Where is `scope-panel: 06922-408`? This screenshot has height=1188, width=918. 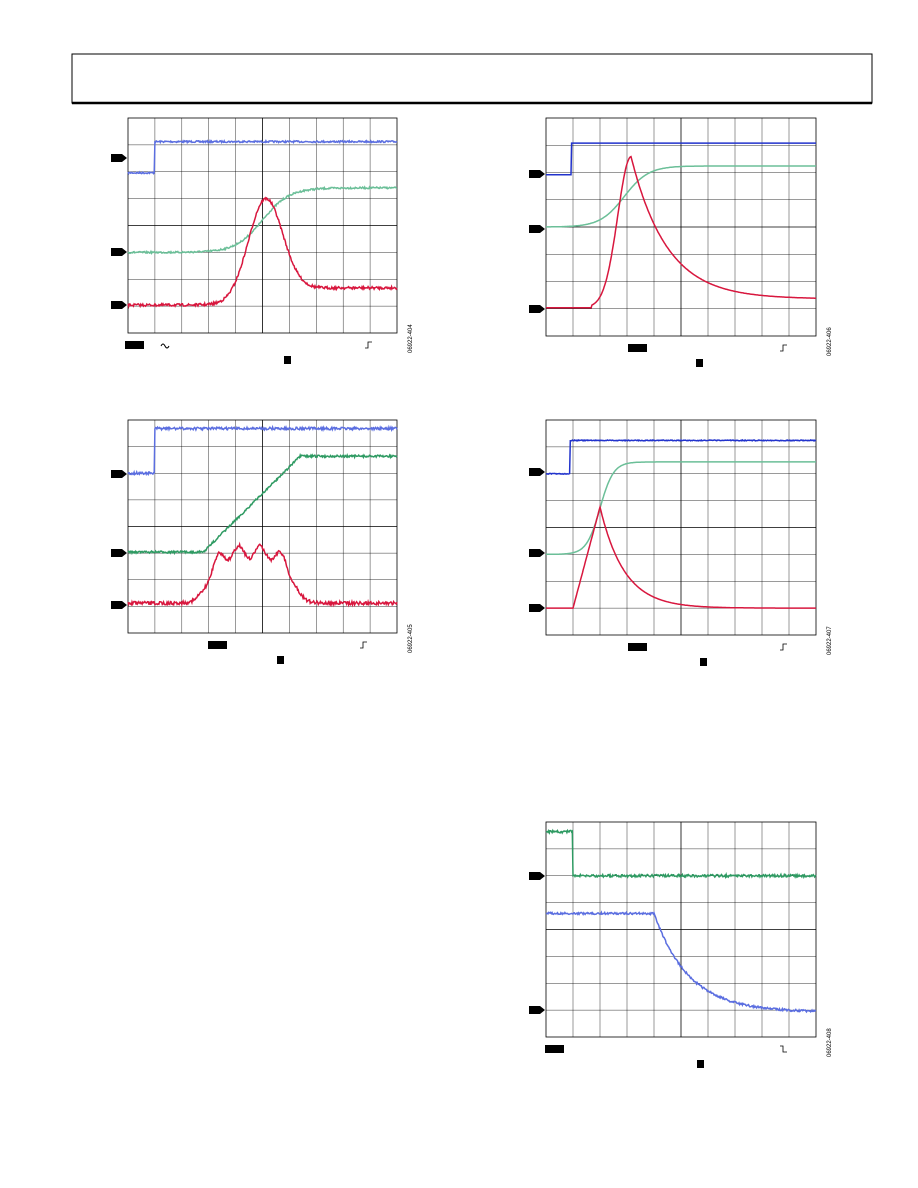 scope-panel: 06922-408 is located at coordinates (681, 944).